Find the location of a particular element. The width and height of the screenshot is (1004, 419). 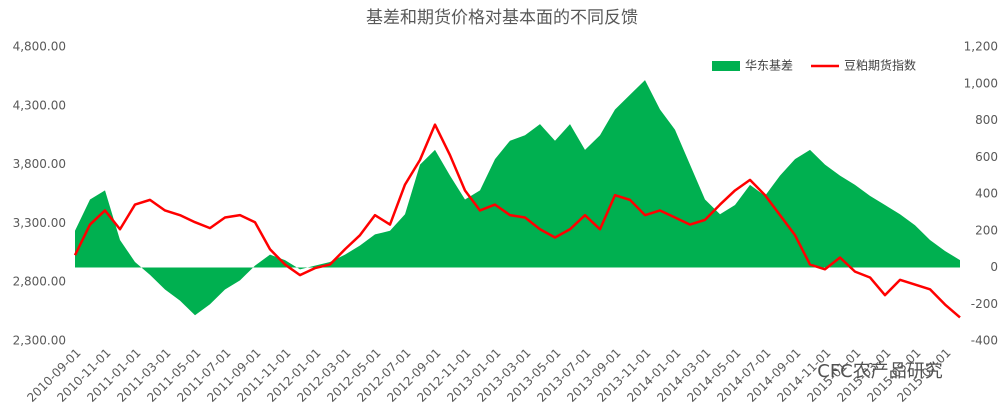

watermark: CFC农产品研究 is located at coordinates (880, 371).